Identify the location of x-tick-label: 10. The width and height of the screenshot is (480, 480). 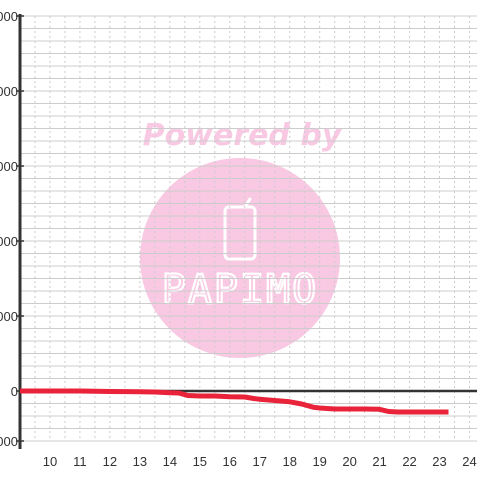
(50, 461).